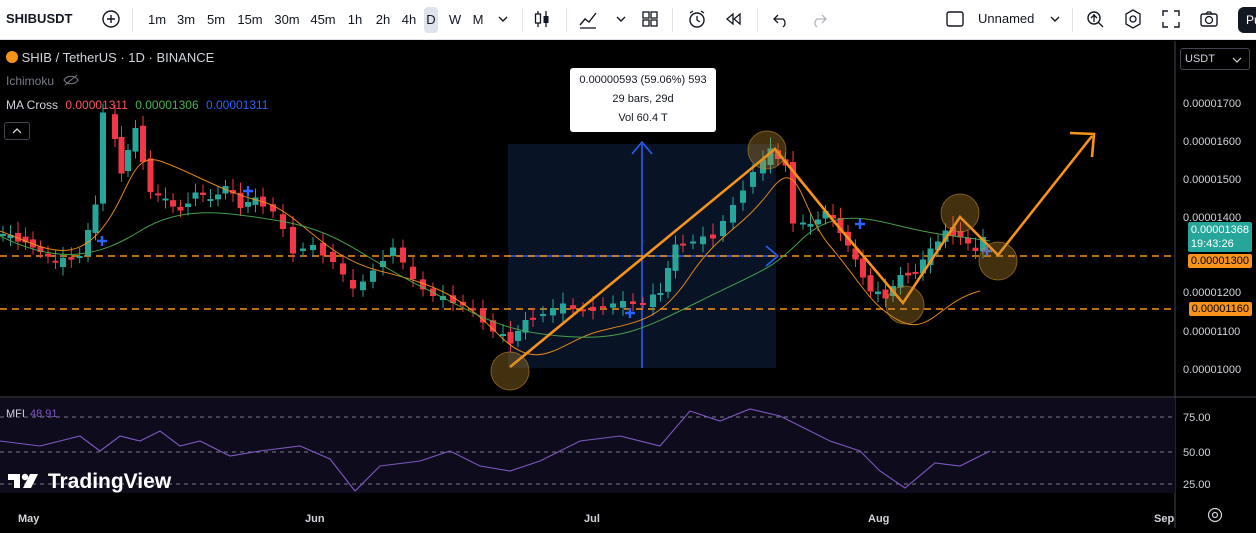 The height and width of the screenshot is (533, 1256). I want to click on layout-checkbox-icon, so click(955, 19).